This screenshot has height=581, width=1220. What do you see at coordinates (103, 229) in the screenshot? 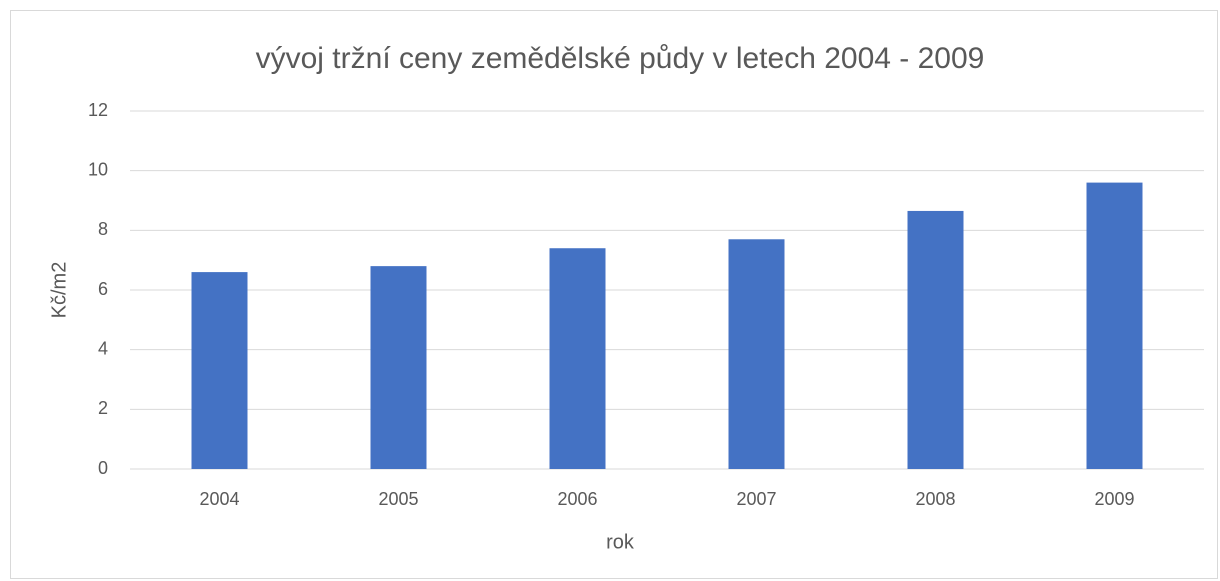
I see `y-tick-label: 8` at bounding box center [103, 229].